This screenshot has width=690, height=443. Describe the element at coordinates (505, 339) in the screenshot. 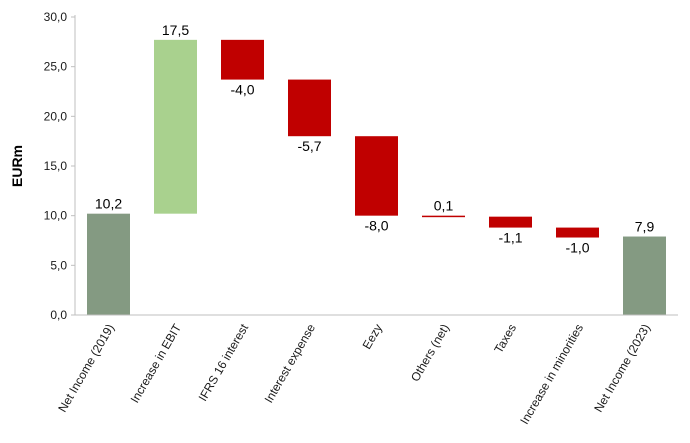

I see `x-tick-label: Taxes` at that location.